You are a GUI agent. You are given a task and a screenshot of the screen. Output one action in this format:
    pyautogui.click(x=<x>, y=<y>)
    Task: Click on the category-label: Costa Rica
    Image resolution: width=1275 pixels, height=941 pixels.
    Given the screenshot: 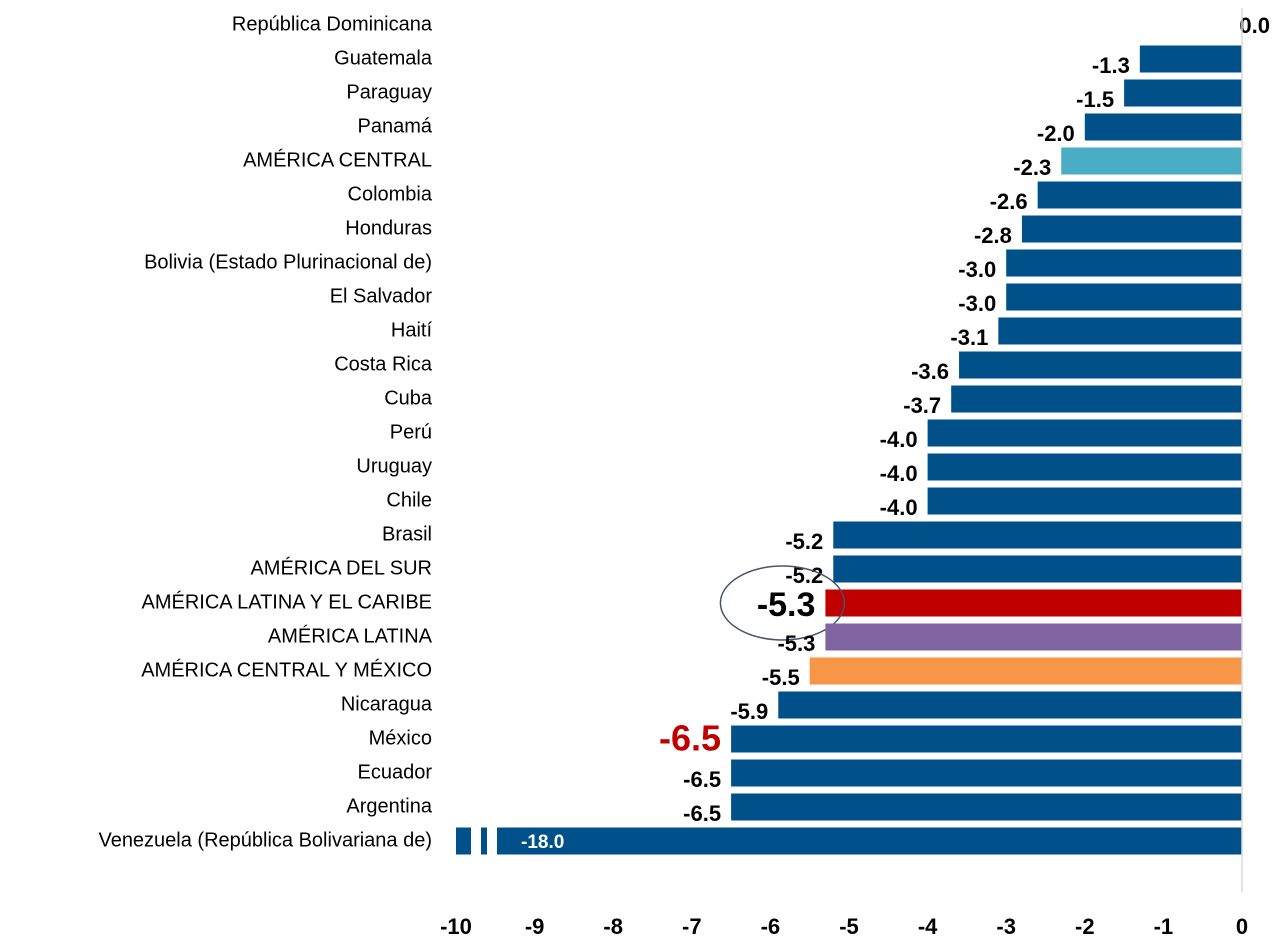 What is the action you would take?
    pyautogui.click(x=383, y=364)
    